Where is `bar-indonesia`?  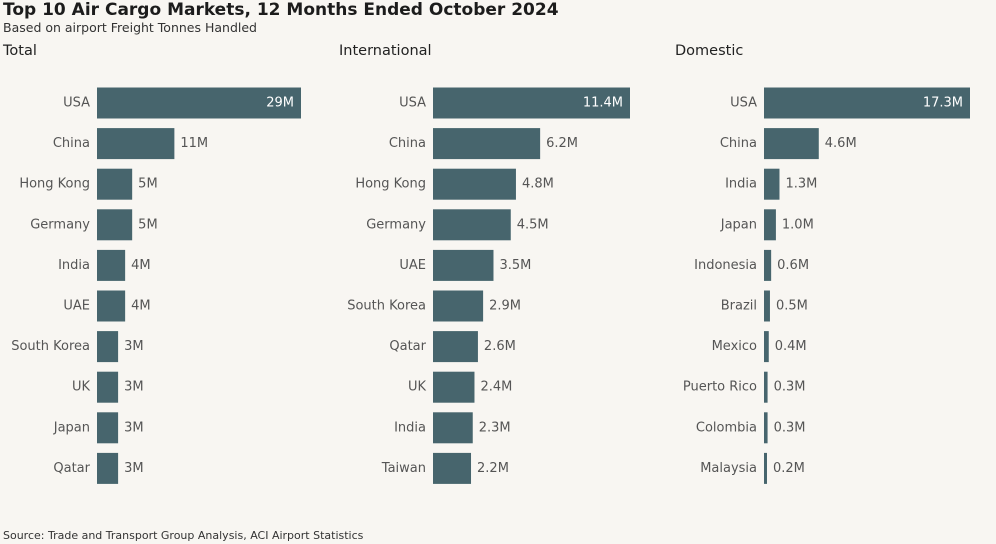 bar-indonesia is located at coordinates (768, 265).